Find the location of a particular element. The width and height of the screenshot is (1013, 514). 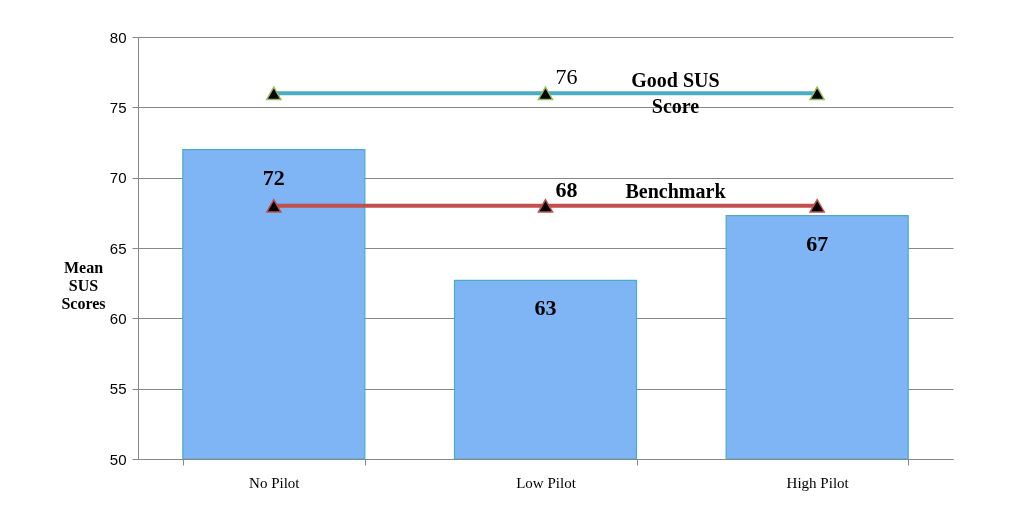

y-tick-label: 65 is located at coordinates (118, 248).